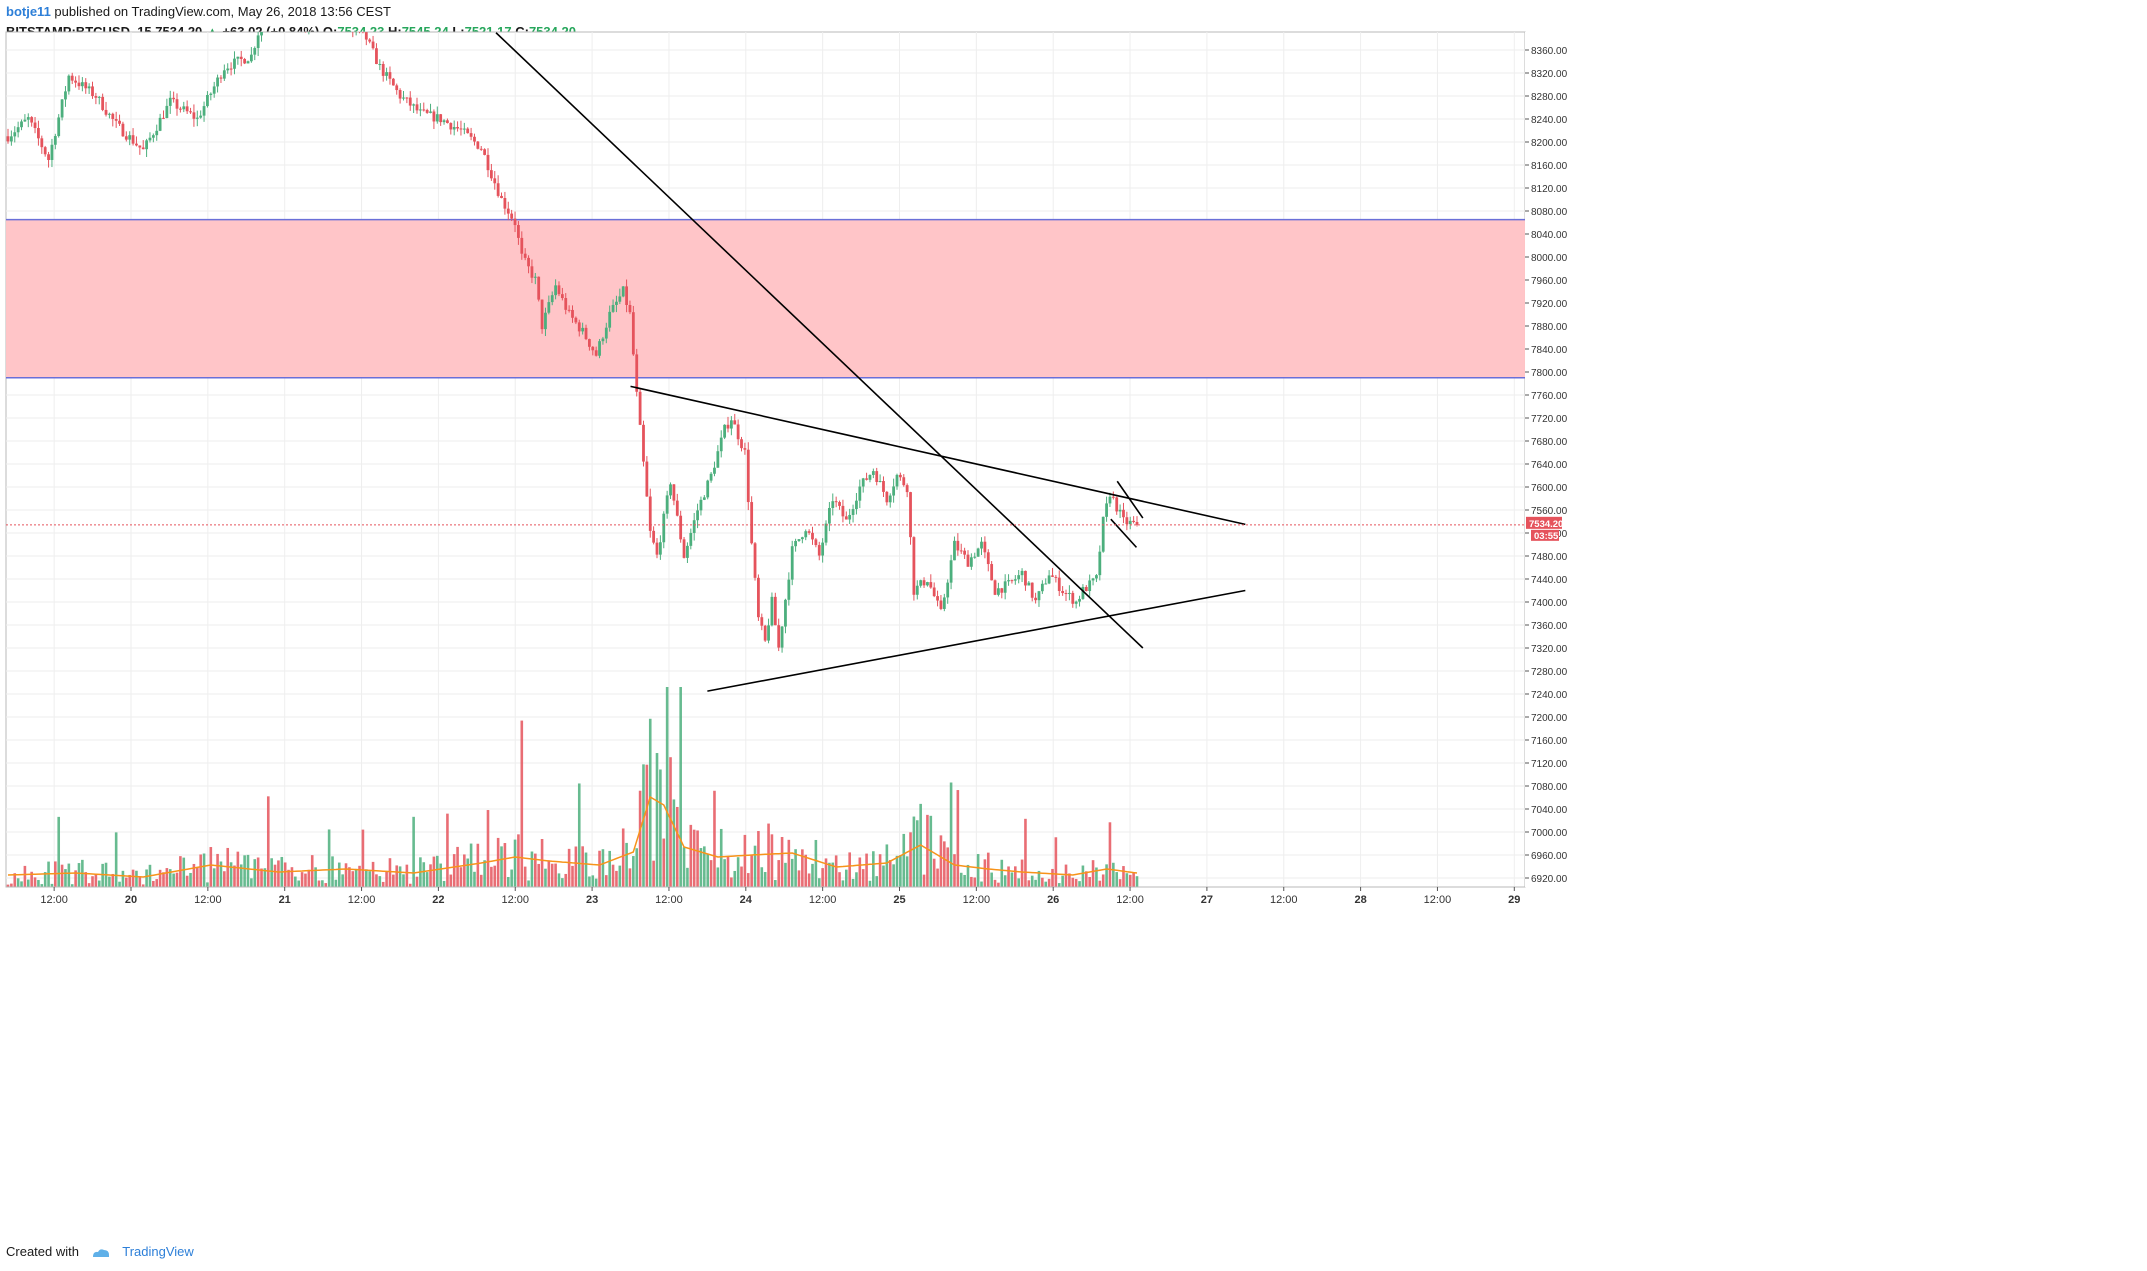  What do you see at coordinates (572, 836) in the screenshot?
I see `volume-ma-line` at bounding box center [572, 836].